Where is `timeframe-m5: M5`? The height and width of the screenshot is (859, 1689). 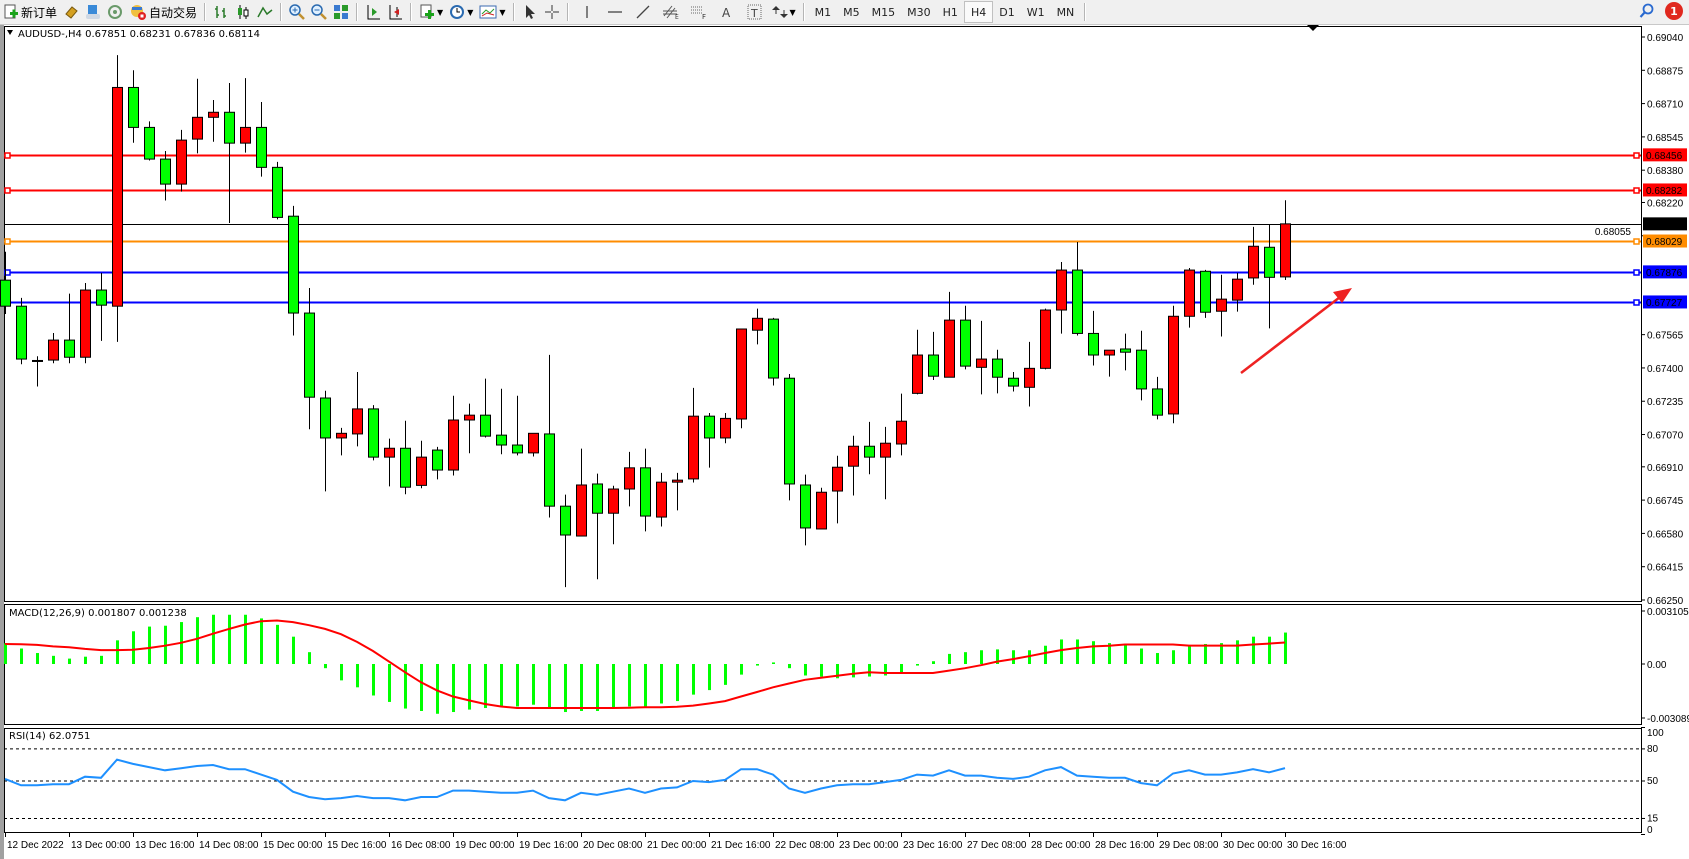 timeframe-m5: M5 is located at coordinates (851, 12).